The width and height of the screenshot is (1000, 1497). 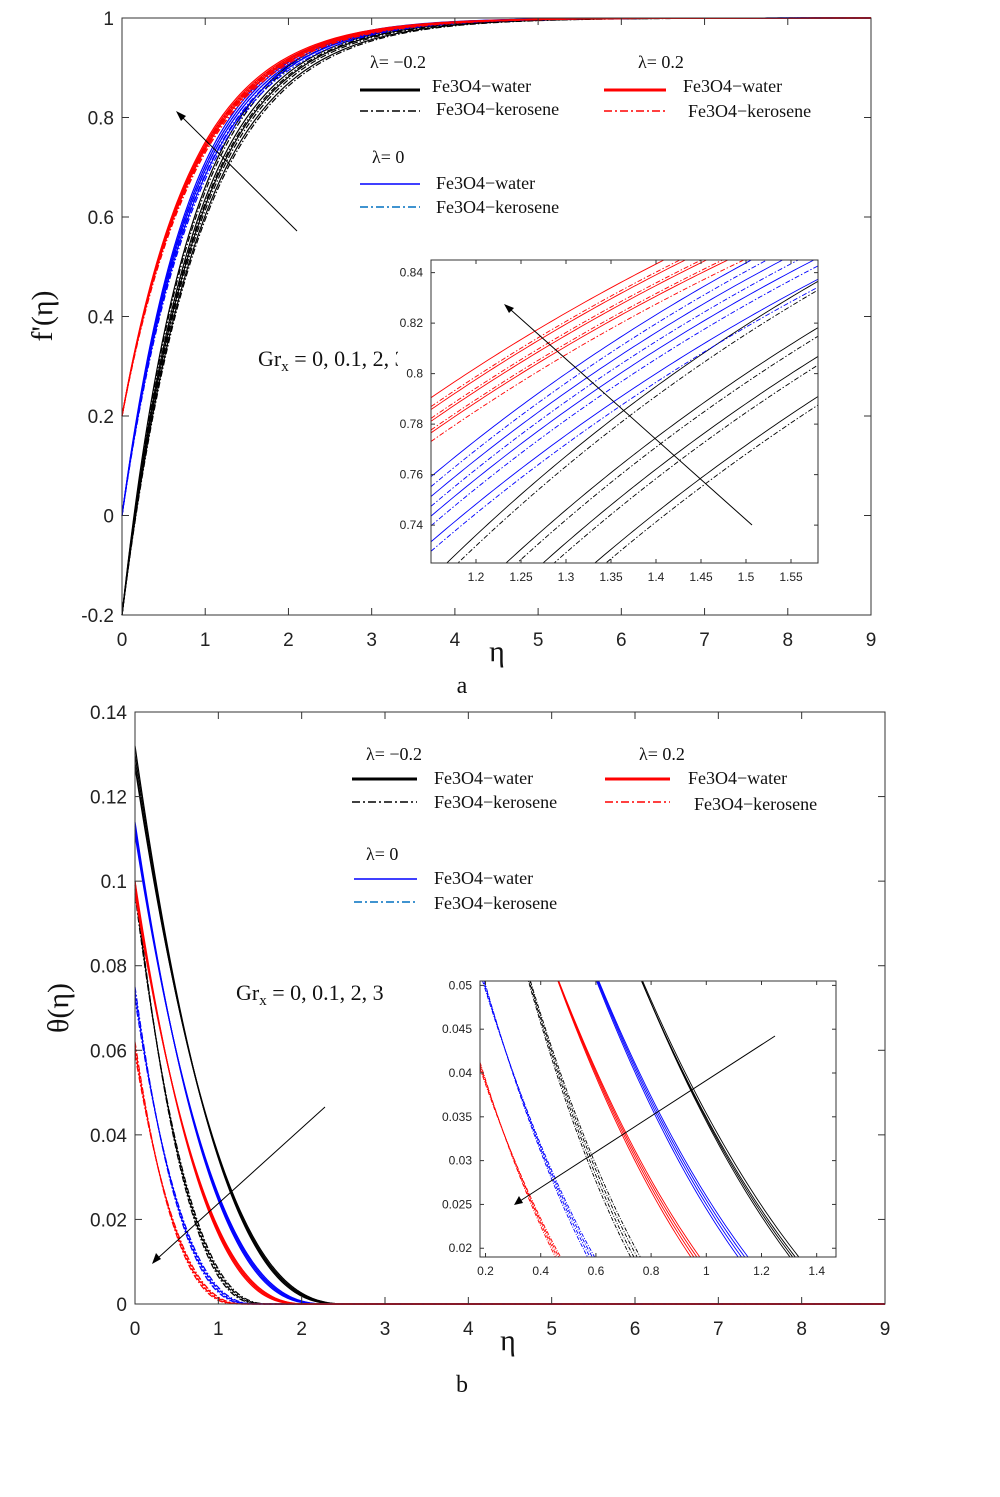 What do you see at coordinates (791, 577) in the screenshot?
I see `inset-a-xtick-label: 1.55` at bounding box center [791, 577].